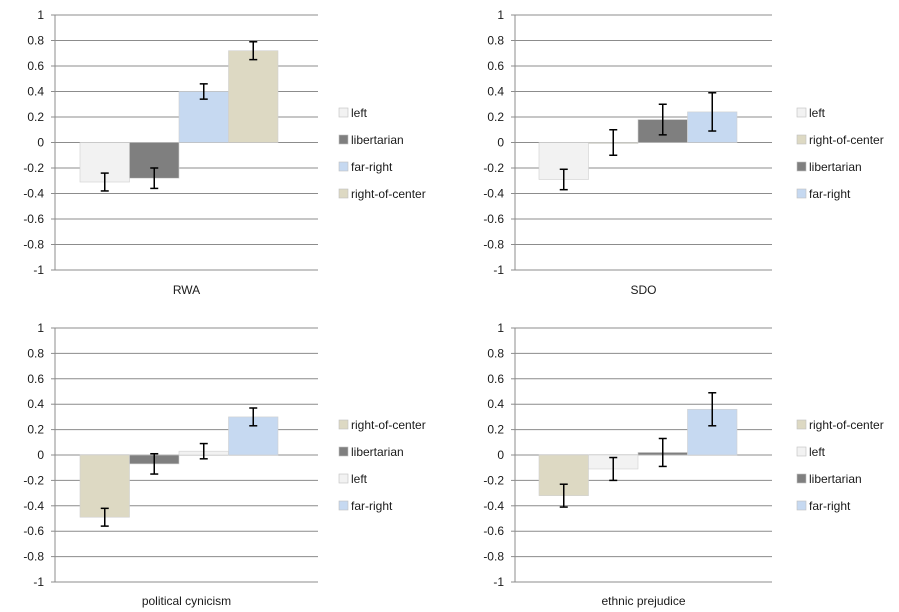  I want to click on legend: right-of-center left libertarian far-right, so click(840, 465).